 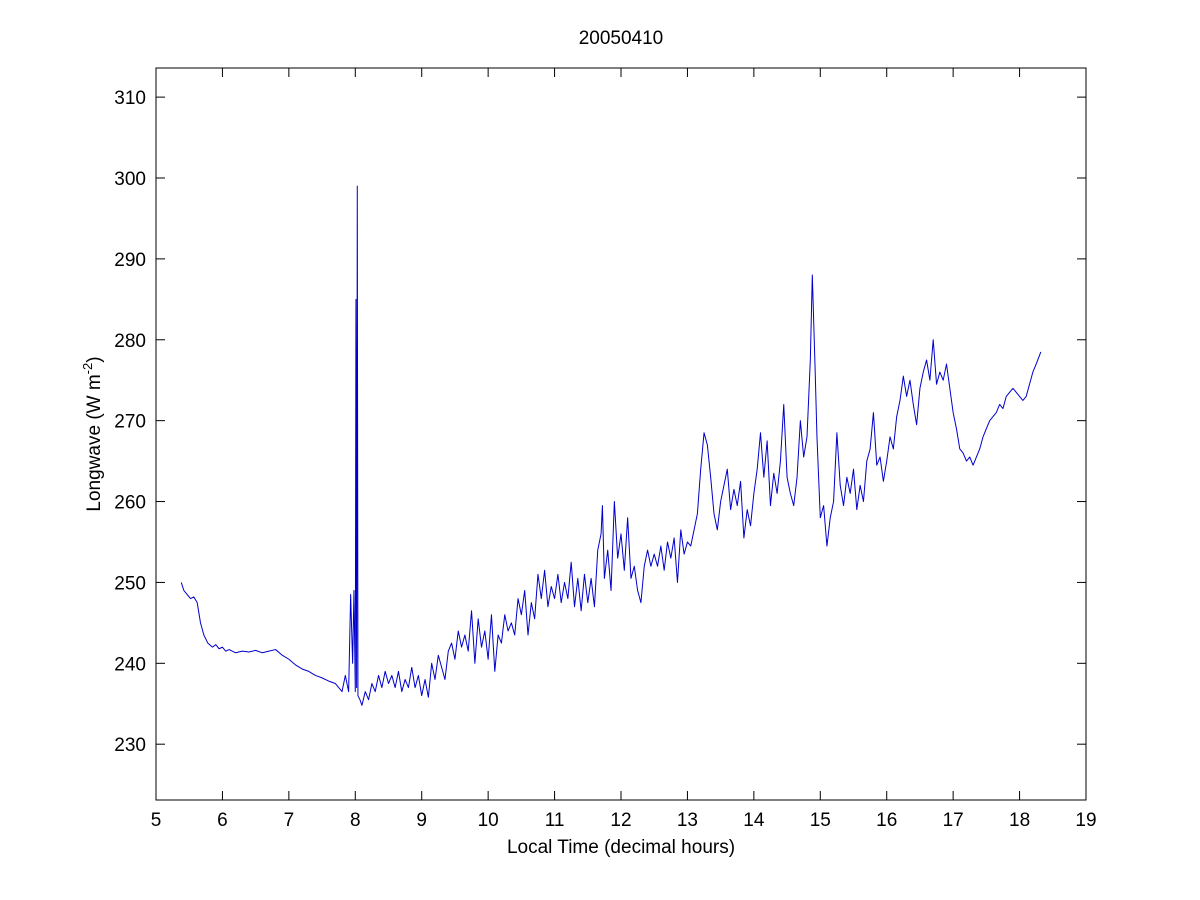 What do you see at coordinates (130, 503) in the screenshot?
I see `y-tick-label: 260` at bounding box center [130, 503].